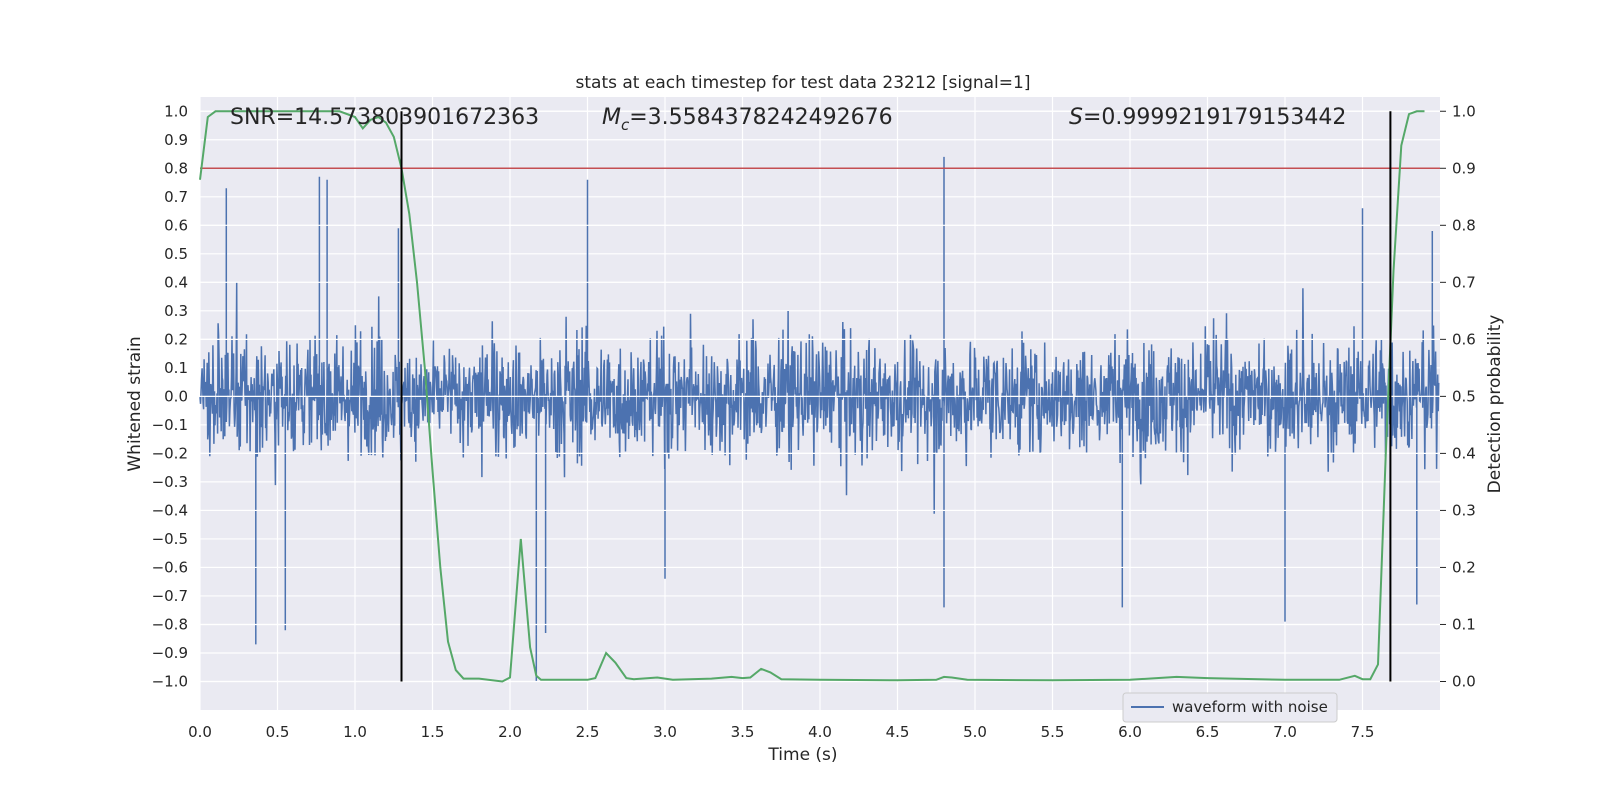  Describe the element at coordinates (170, 596) in the screenshot. I see `left-y-tick-label: −0.7` at that location.